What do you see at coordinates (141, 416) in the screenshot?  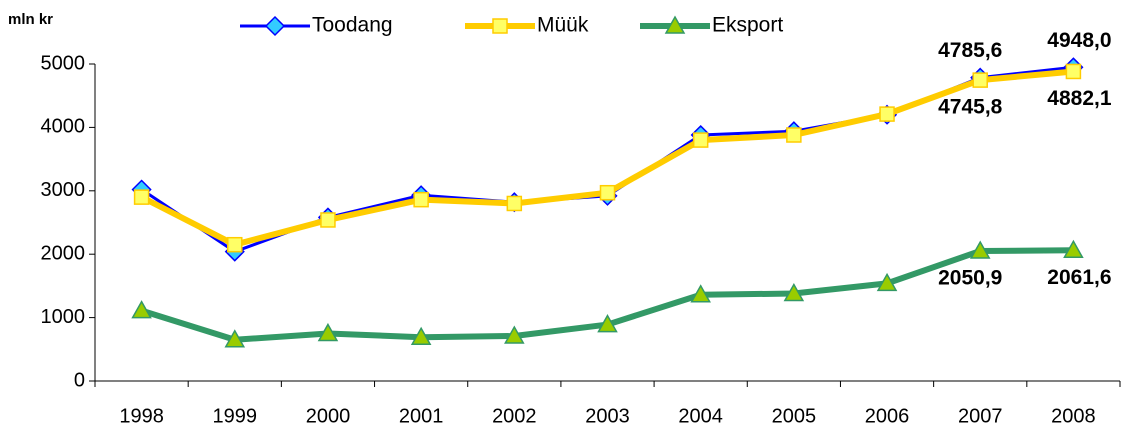 I see `x-tick-label: 1998` at bounding box center [141, 416].